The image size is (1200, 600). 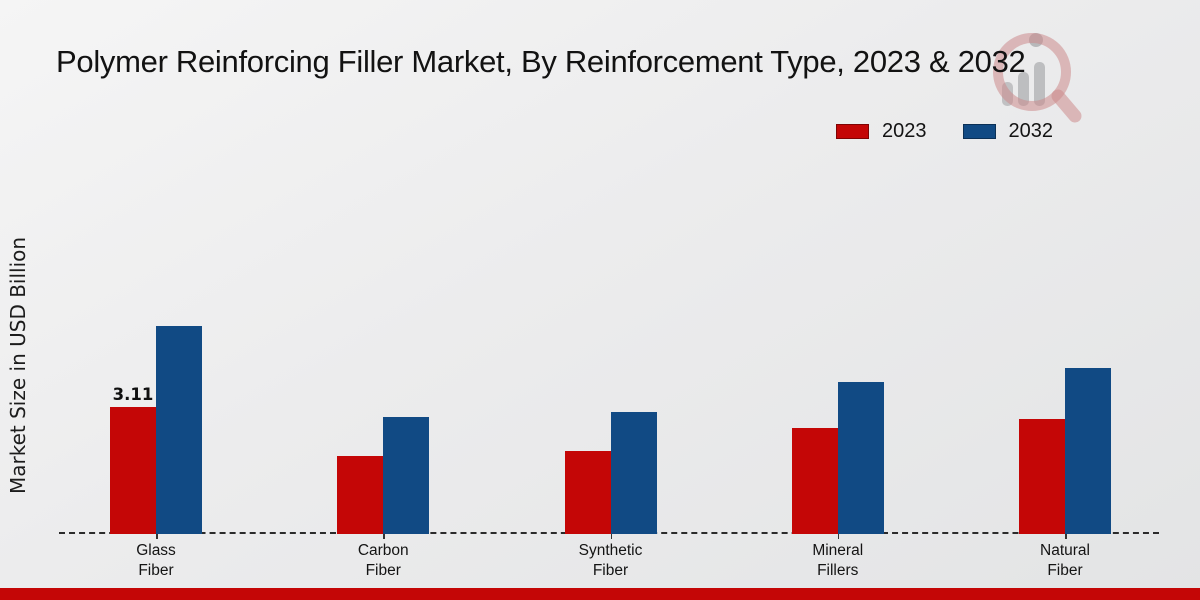 I want to click on footer-accent-bar, so click(x=600, y=594).